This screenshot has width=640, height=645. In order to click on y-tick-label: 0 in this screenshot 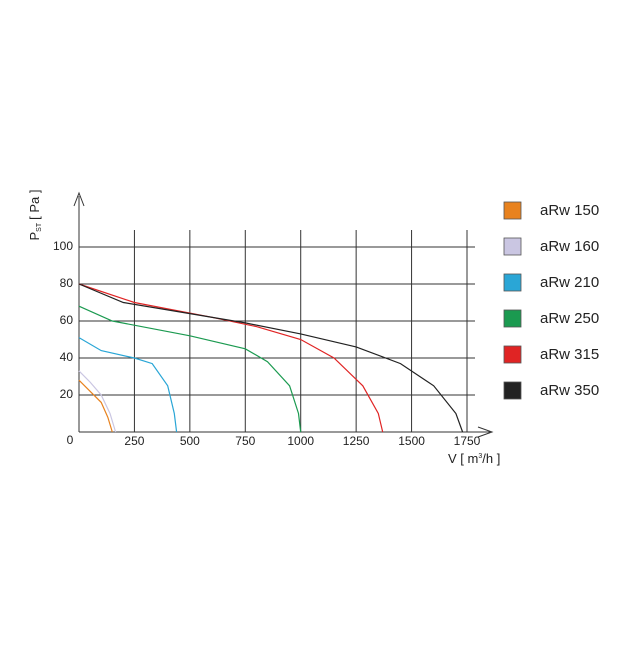, I will do `click(70, 440)`.